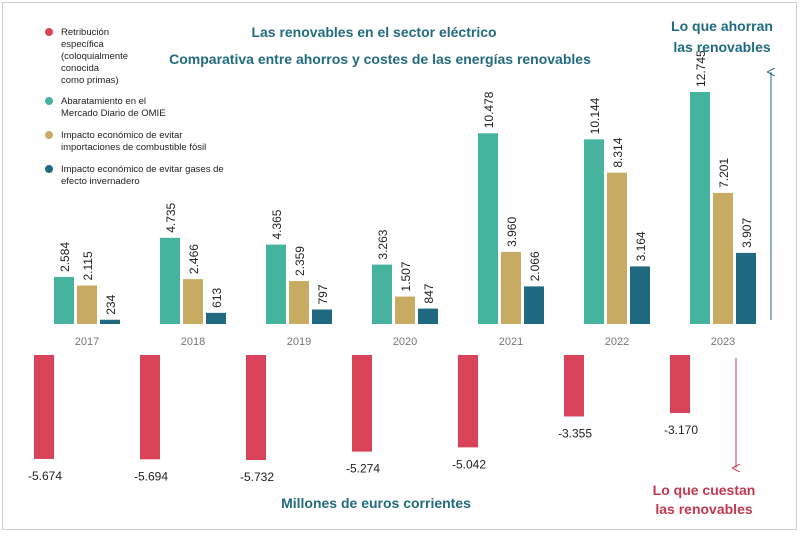 Image resolution: width=801 pixels, height=539 pixels. I want to click on category-labels: 2017 2018 2019 2020 2021 2022 2023, so click(405, 342).